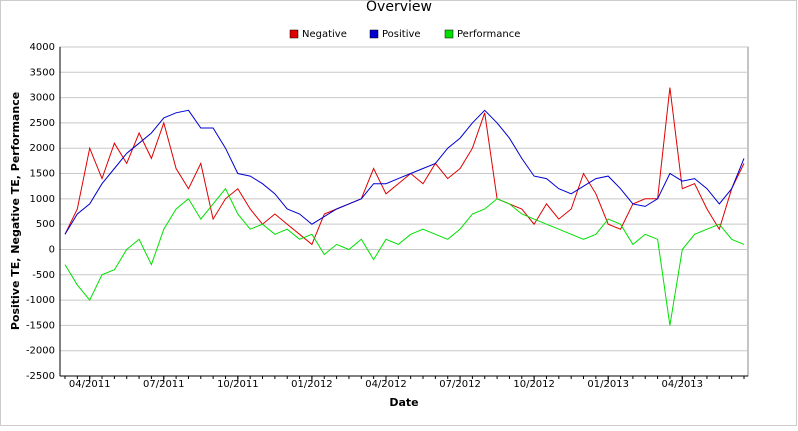 The image size is (798, 431). What do you see at coordinates (42, 174) in the screenshot?
I see `y-tick-label: 1500` at bounding box center [42, 174].